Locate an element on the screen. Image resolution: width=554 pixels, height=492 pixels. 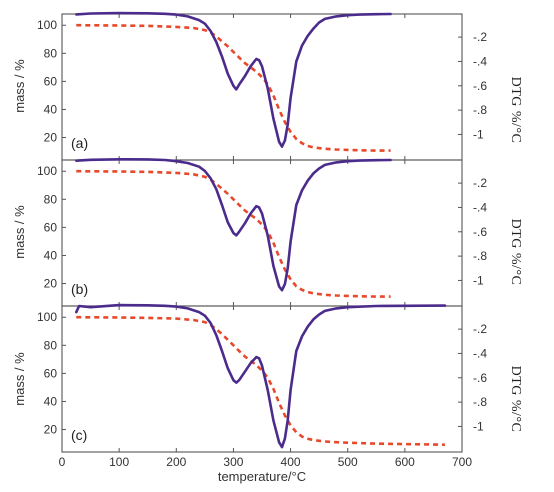
panel-label: (a) is located at coordinates (79, 143).